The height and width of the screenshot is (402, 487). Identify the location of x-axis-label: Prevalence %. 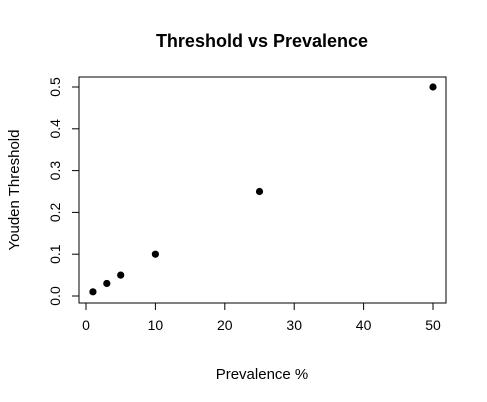
(262, 374).